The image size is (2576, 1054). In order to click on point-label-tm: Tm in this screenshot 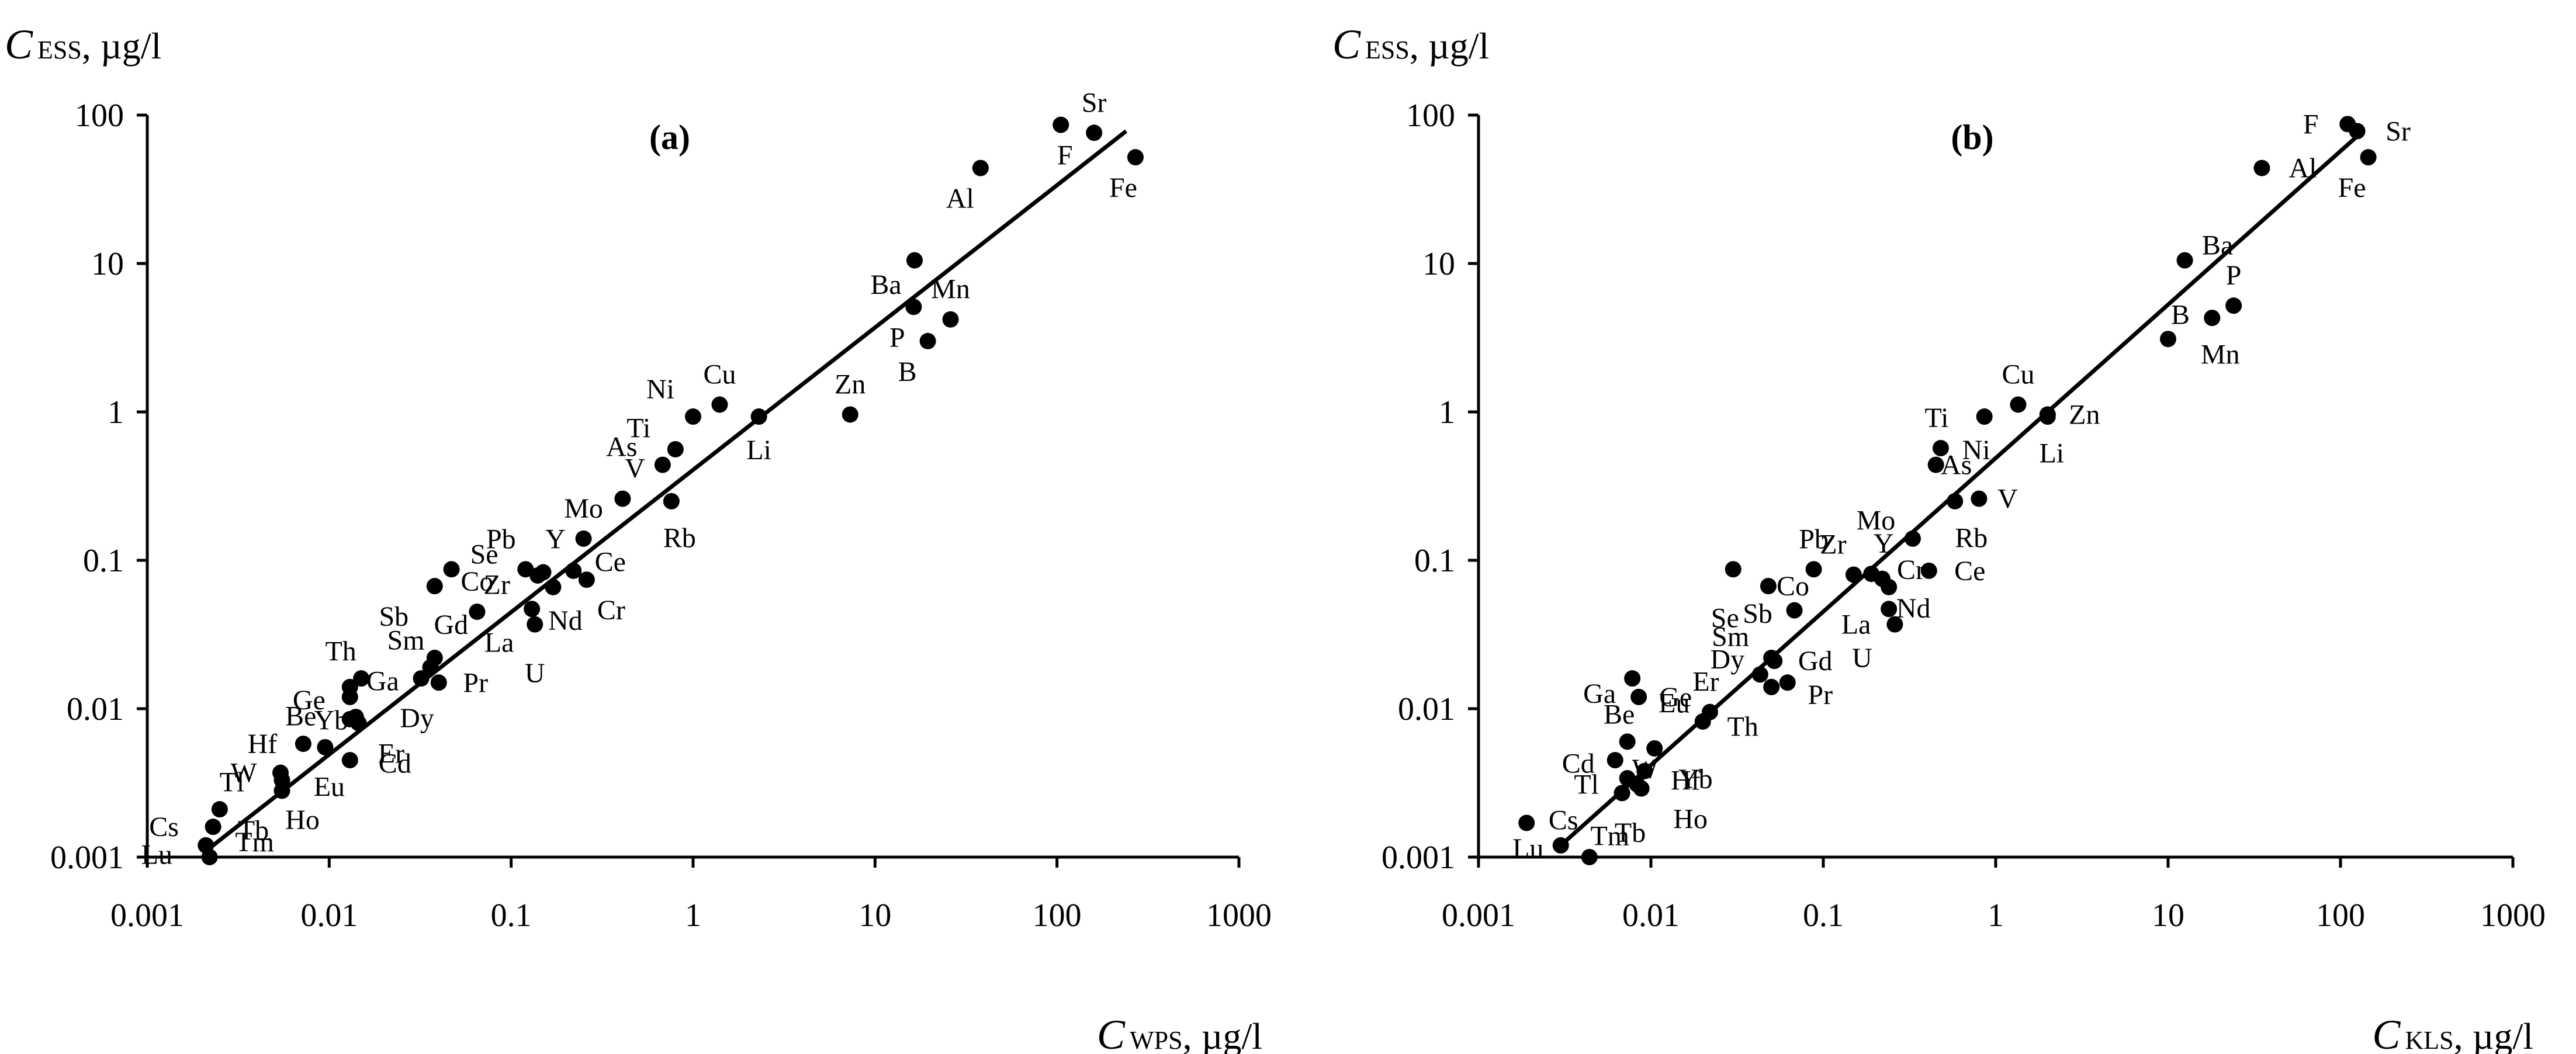, I will do `click(1610, 836)`.